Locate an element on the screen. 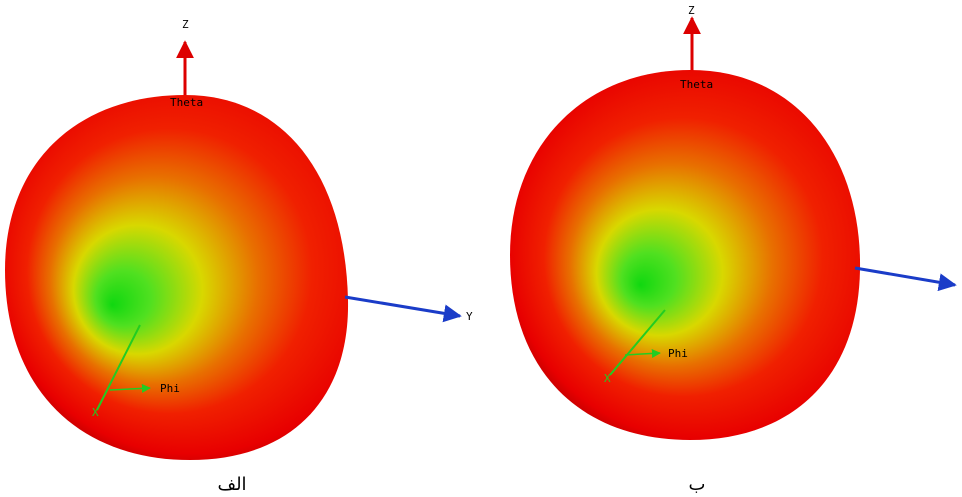  caption: ب is located at coordinates (697, 484).